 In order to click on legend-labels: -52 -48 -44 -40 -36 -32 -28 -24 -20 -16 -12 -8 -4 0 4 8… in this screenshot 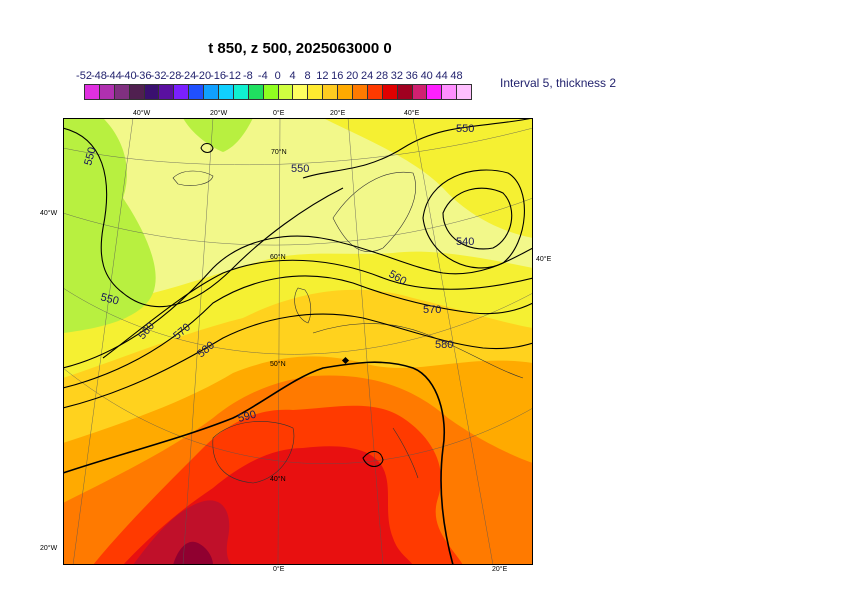, I will do `click(292, 77)`.